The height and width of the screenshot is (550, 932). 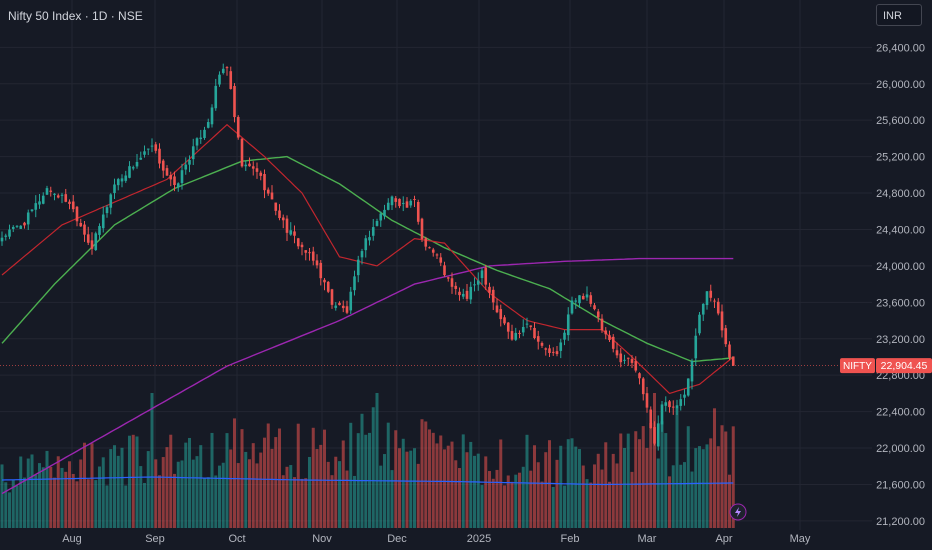 What do you see at coordinates (899, 15) in the screenshot?
I see `currency-selector: INR` at bounding box center [899, 15].